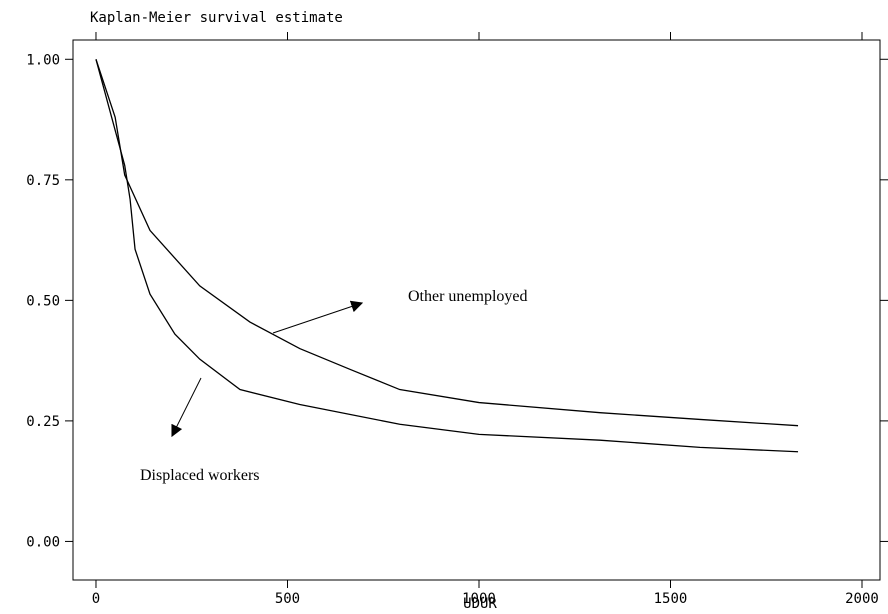 This screenshot has width=888, height=614. What do you see at coordinates (43, 60) in the screenshot?
I see `y-tick-label: 1.00` at bounding box center [43, 60].